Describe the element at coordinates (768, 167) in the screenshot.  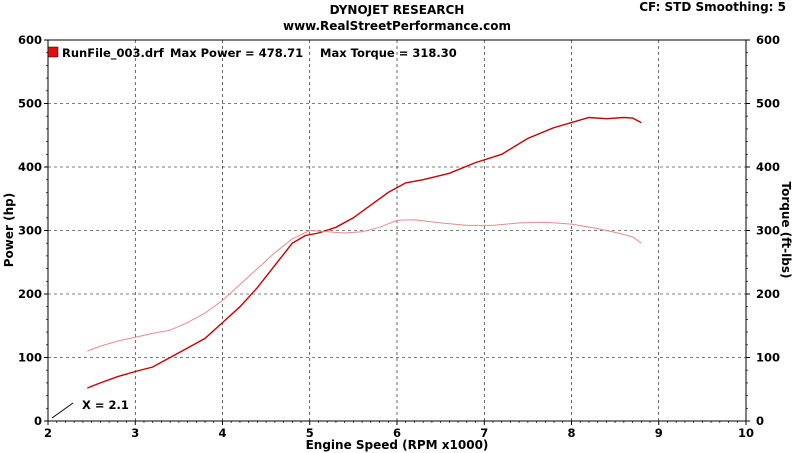
I see `y2-tick-label: 400` at that location.